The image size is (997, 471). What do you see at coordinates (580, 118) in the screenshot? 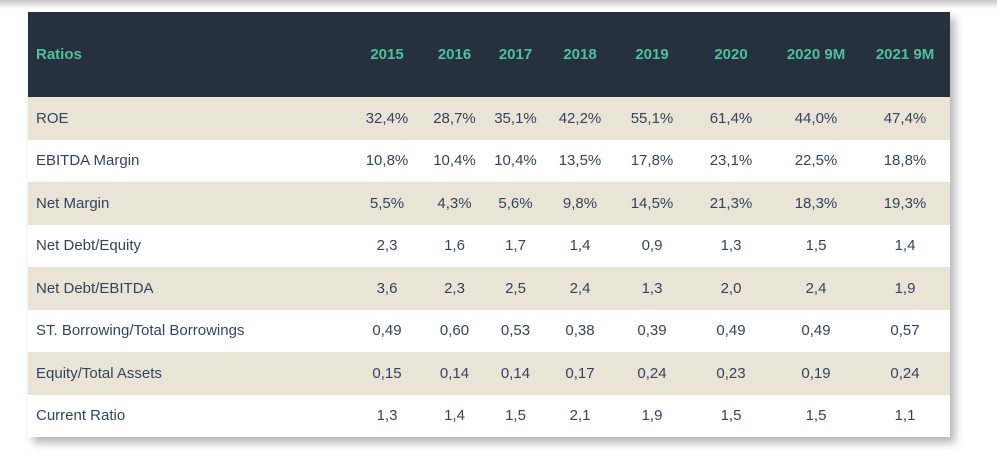
I see `table-cell: 42,2%` at bounding box center [580, 118].